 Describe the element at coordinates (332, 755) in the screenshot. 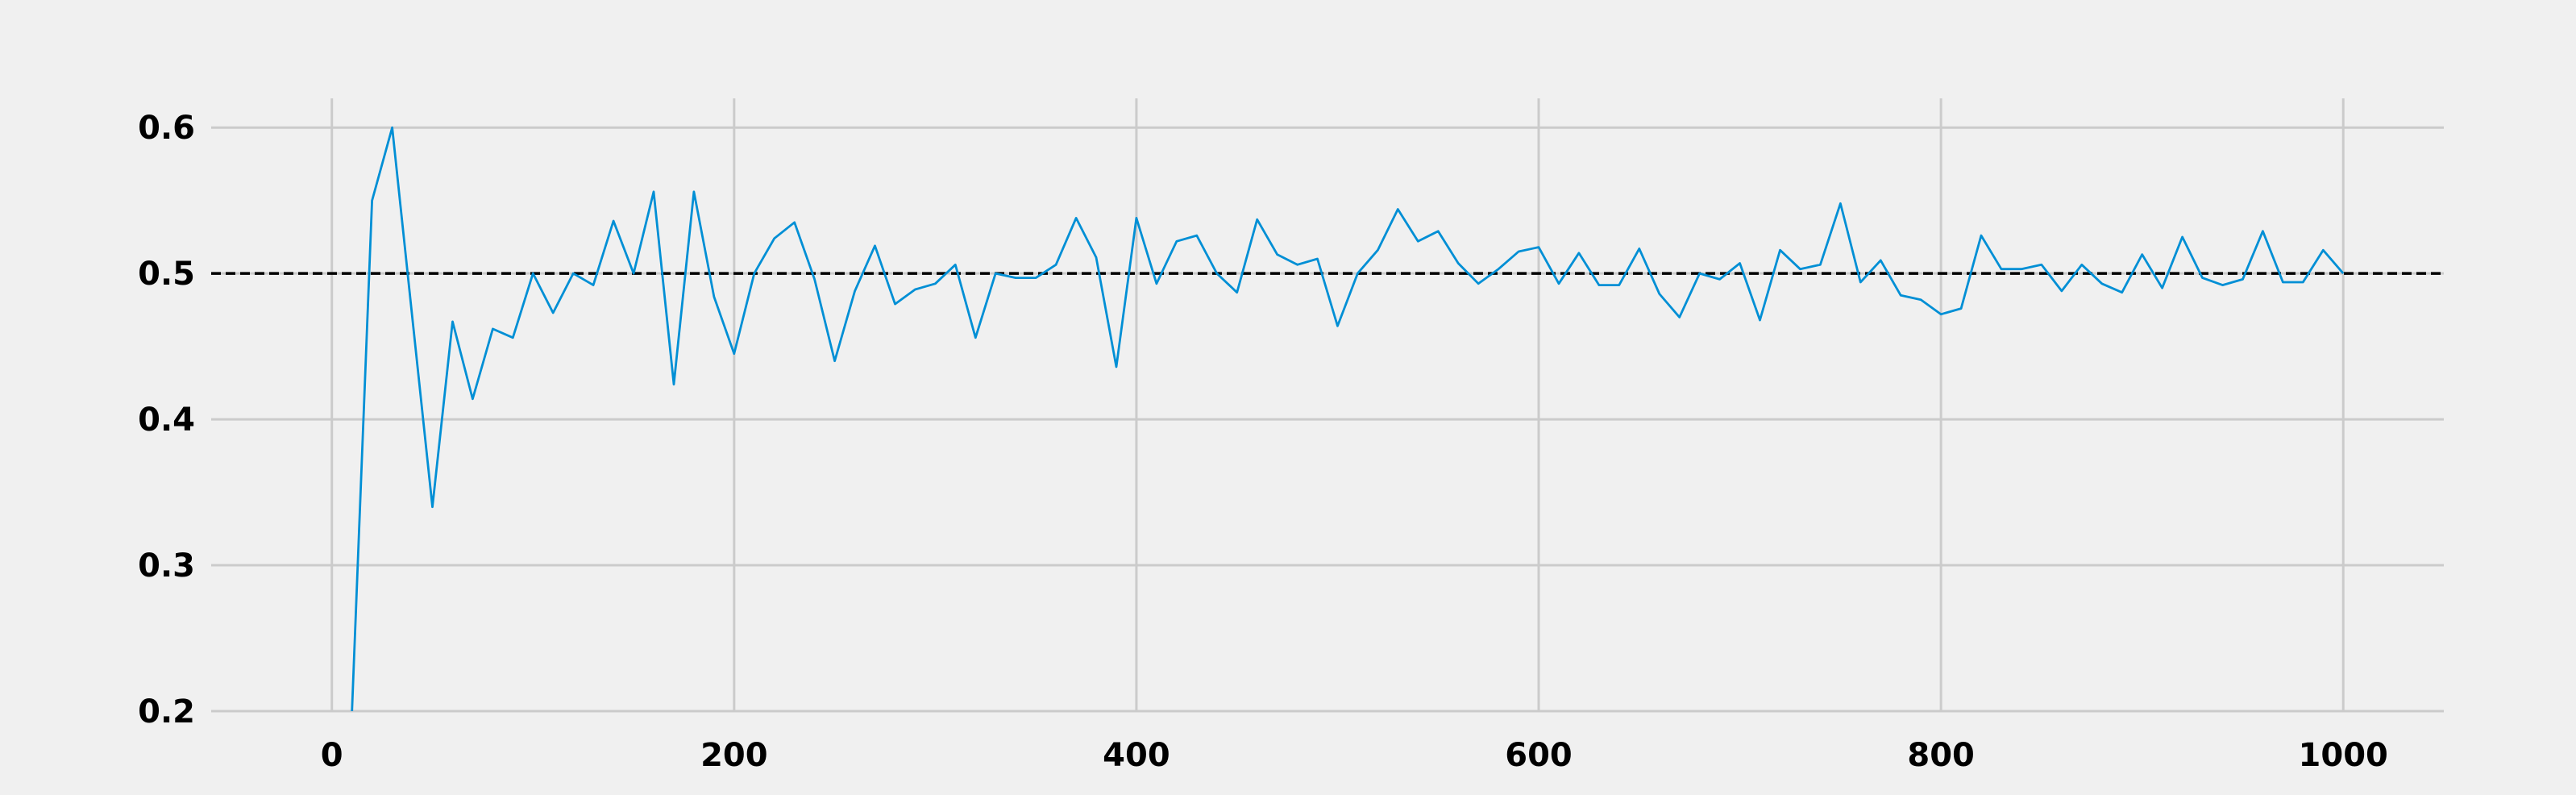

I see `x-tick-label: 0` at that location.